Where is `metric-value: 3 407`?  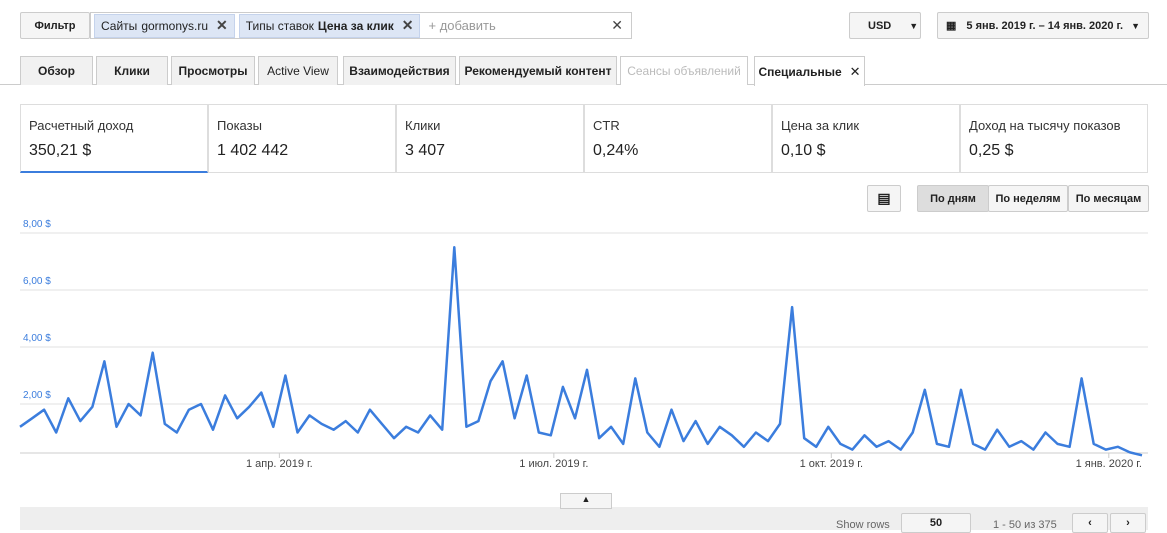
metric-value: 3 407 is located at coordinates (425, 150).